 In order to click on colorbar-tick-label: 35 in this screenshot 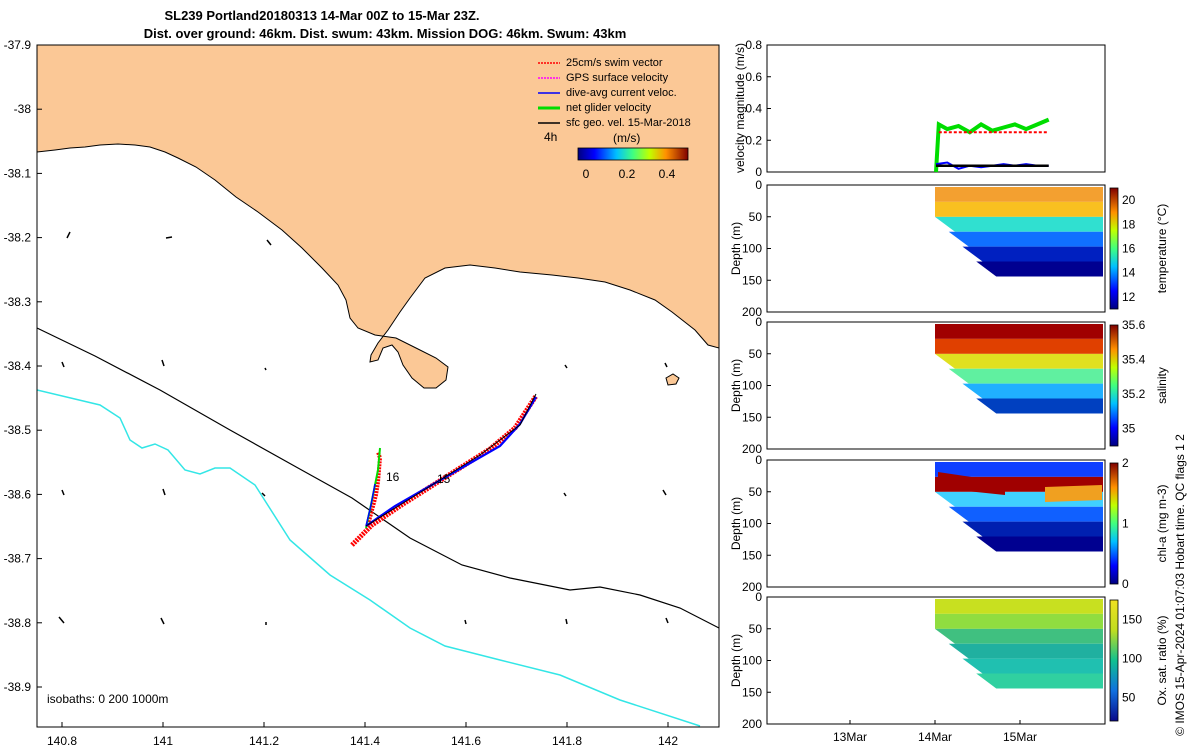, I will do `click(1129, 429)`.